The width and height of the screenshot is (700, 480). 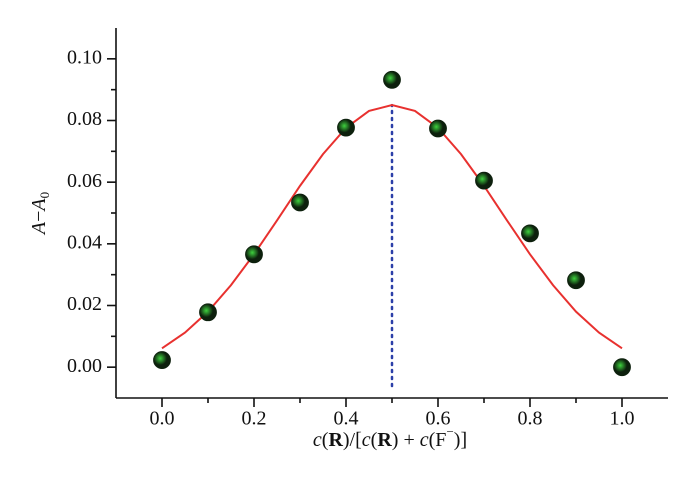 I want to click on x-tick-label: 0.4, so click(x=346, y=419).